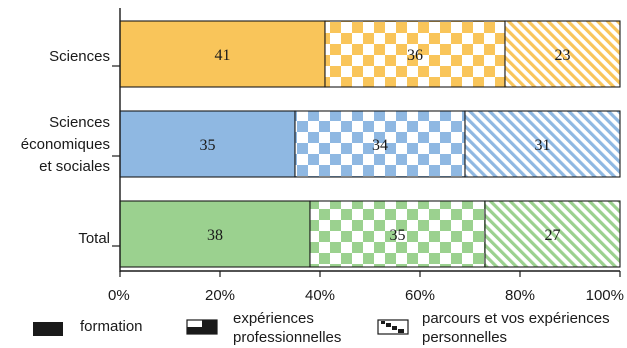  I want to click on data-label: 36, so click(415, 55).